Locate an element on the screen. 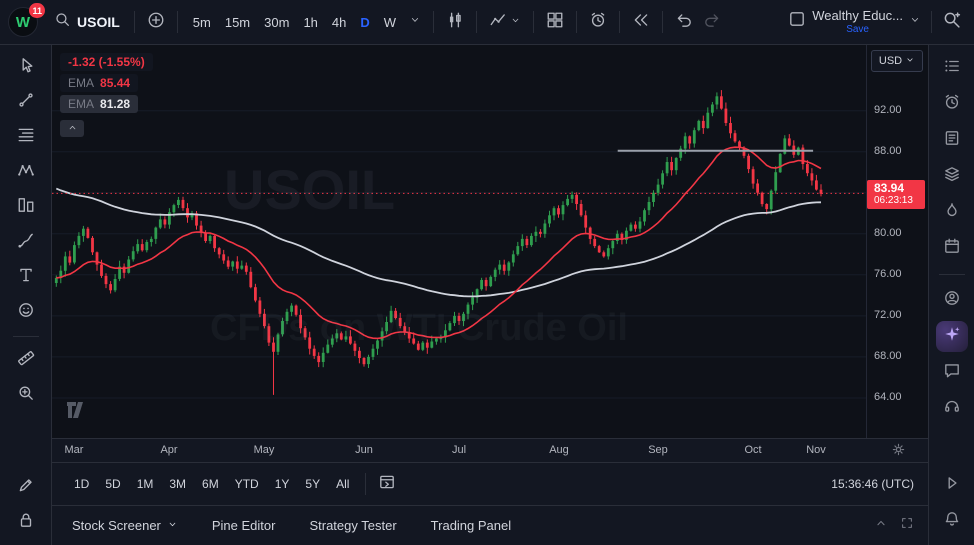 This screenshot has height=545, width=974. play-button is located at coordinates (952, 485).